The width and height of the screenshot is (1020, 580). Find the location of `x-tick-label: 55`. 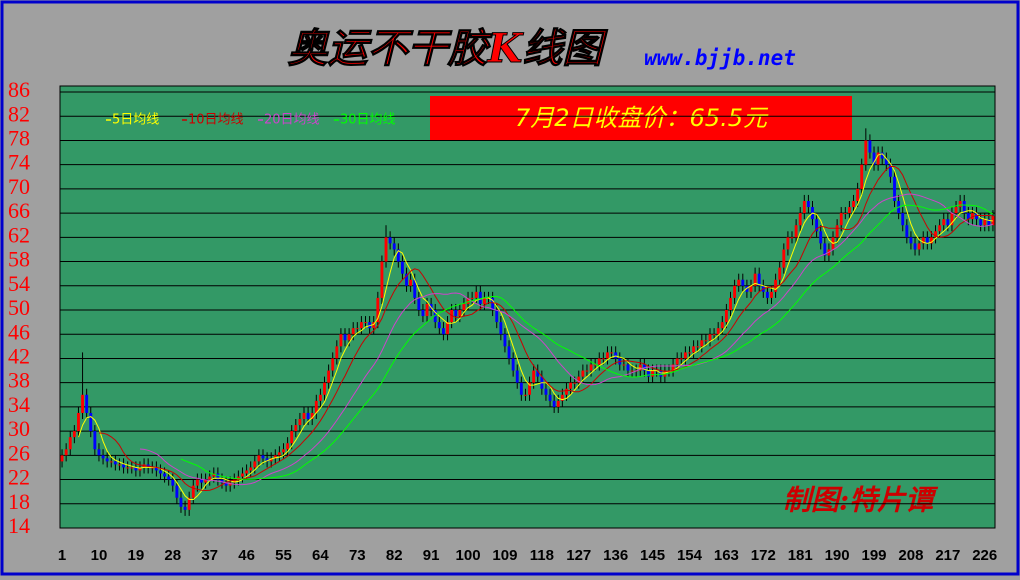

x-tick-label: 55 is located at coordinates (283, 555).